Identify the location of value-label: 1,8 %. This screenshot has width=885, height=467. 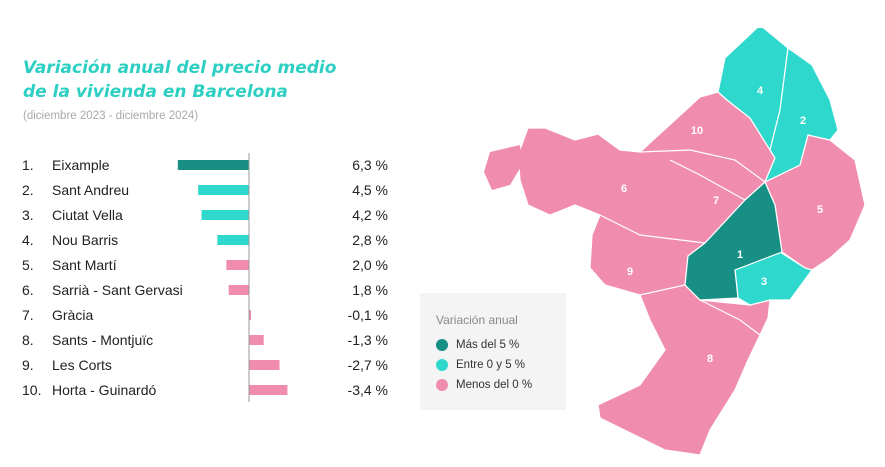
(370, 290).